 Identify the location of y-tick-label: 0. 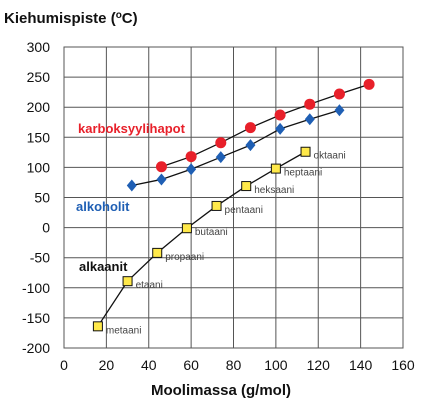
(46, 228).